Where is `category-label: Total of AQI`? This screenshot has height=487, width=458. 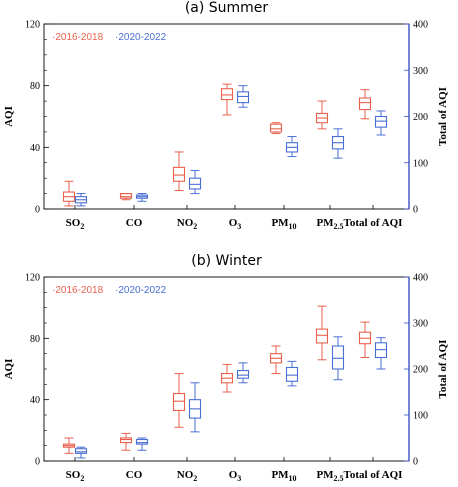
category-label: Total of AQI is located at coordinates (373, 475).